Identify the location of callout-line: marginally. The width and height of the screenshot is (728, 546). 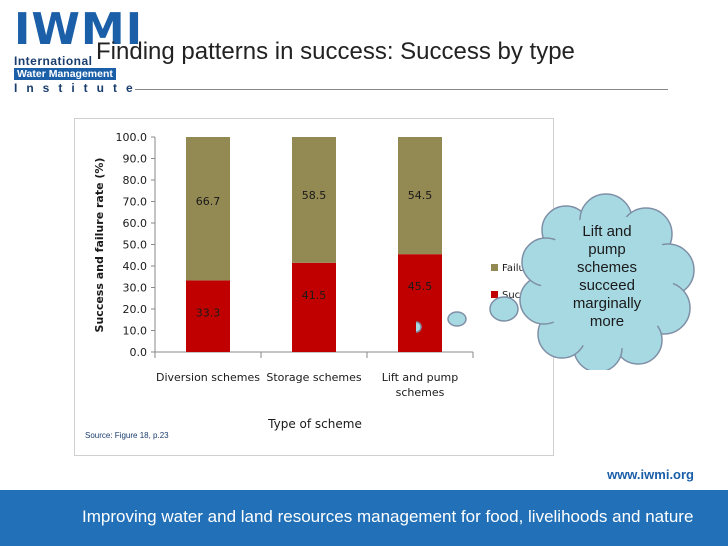
(607, 303).